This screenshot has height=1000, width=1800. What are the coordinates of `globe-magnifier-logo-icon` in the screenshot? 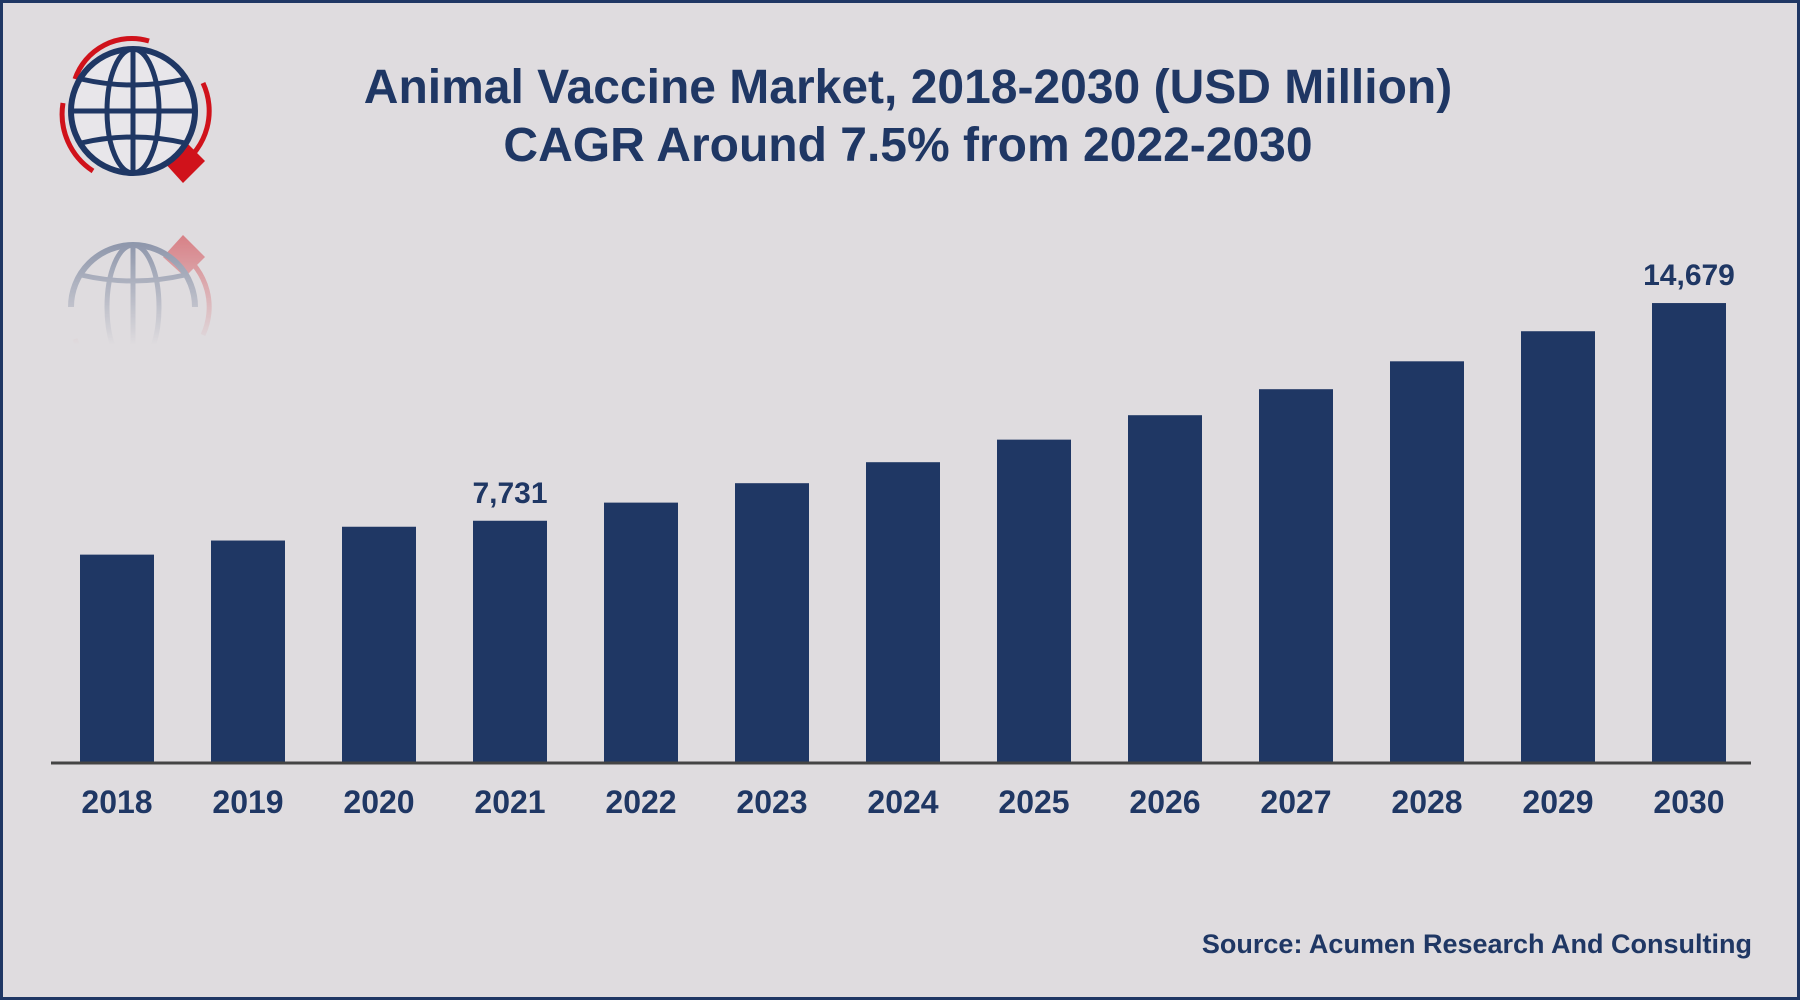 It's located at (135, 109).